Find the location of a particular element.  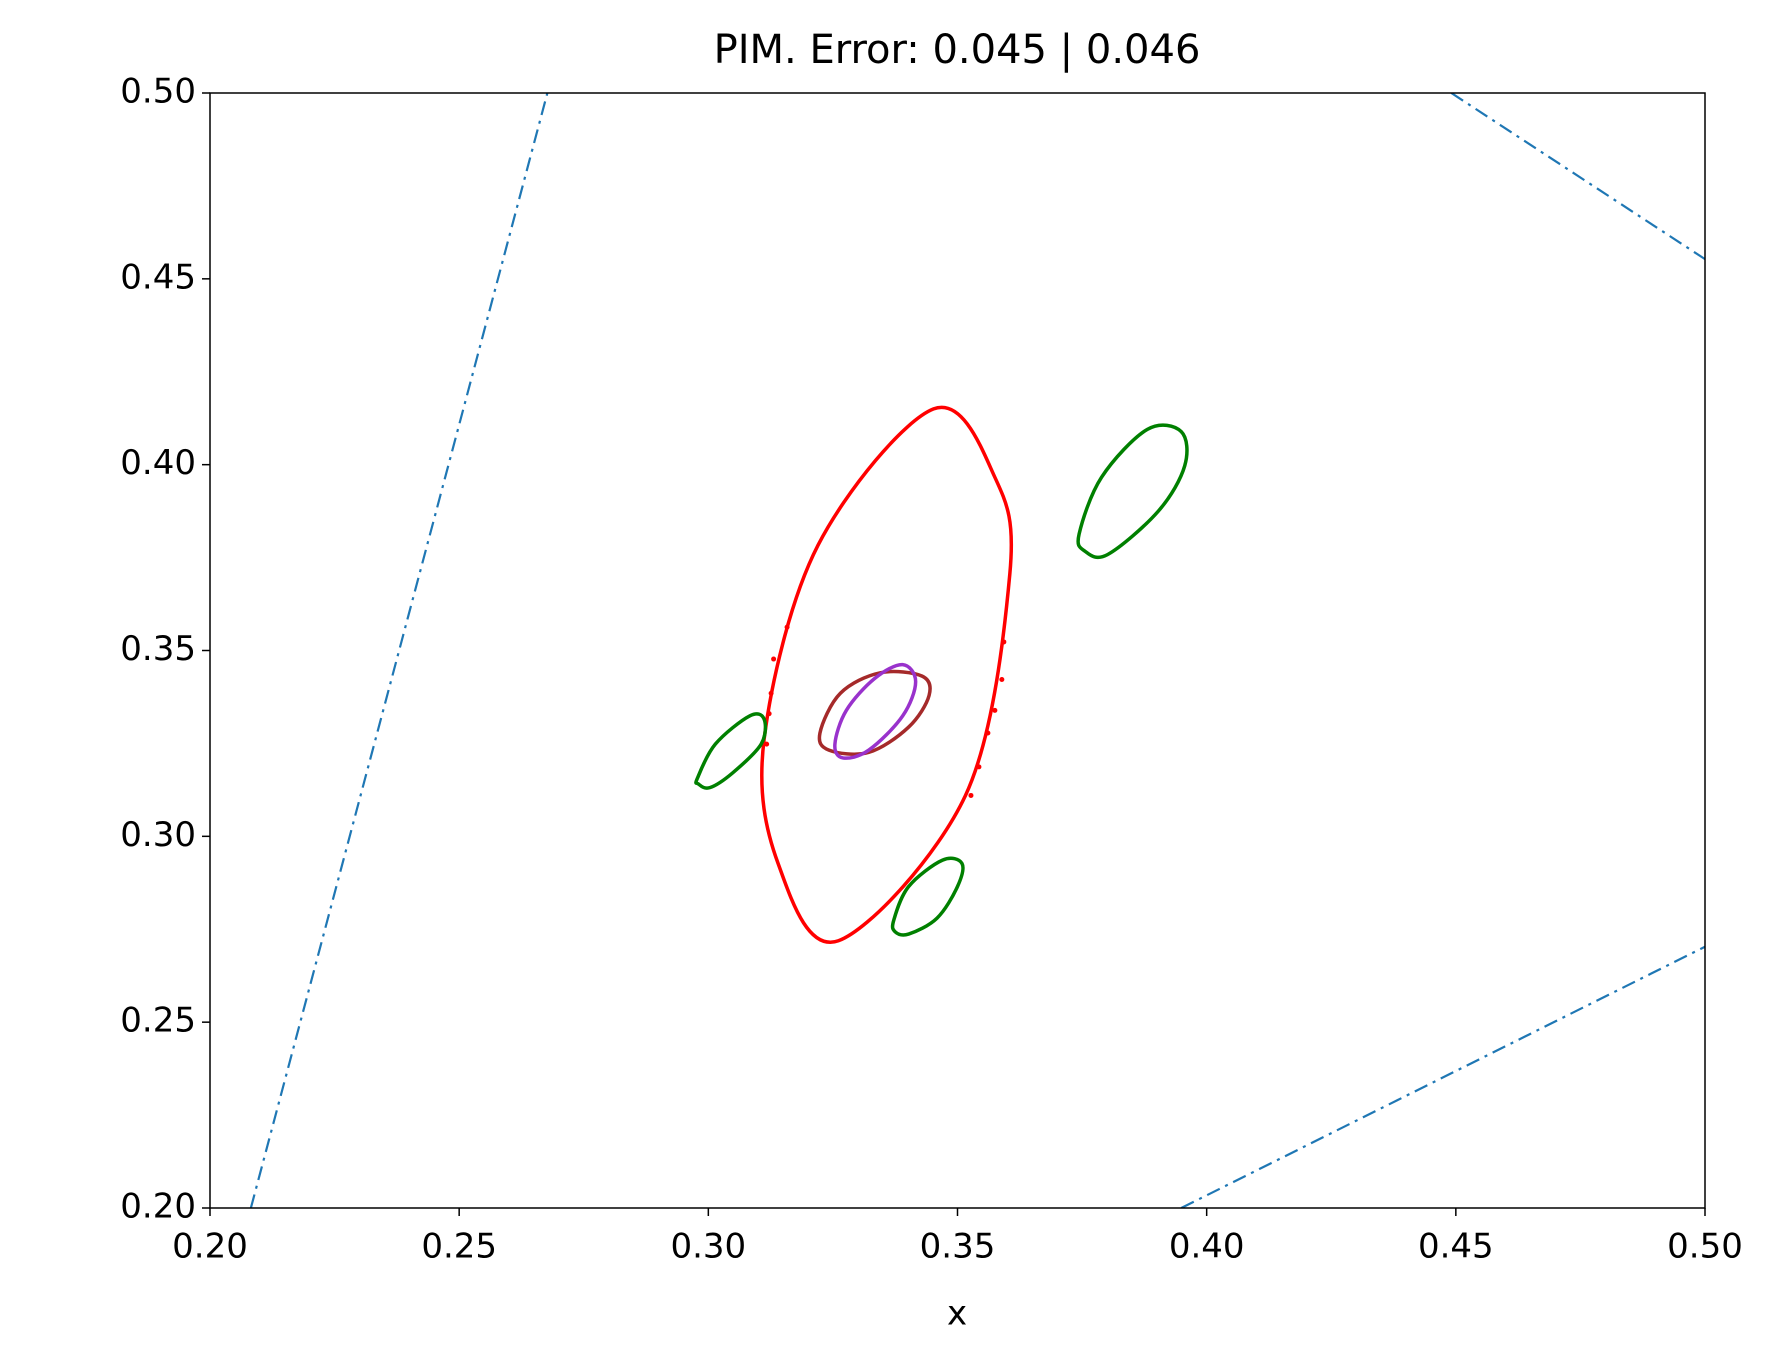

x-tick-label: 0.25 is located at coordinates (459, 1247).